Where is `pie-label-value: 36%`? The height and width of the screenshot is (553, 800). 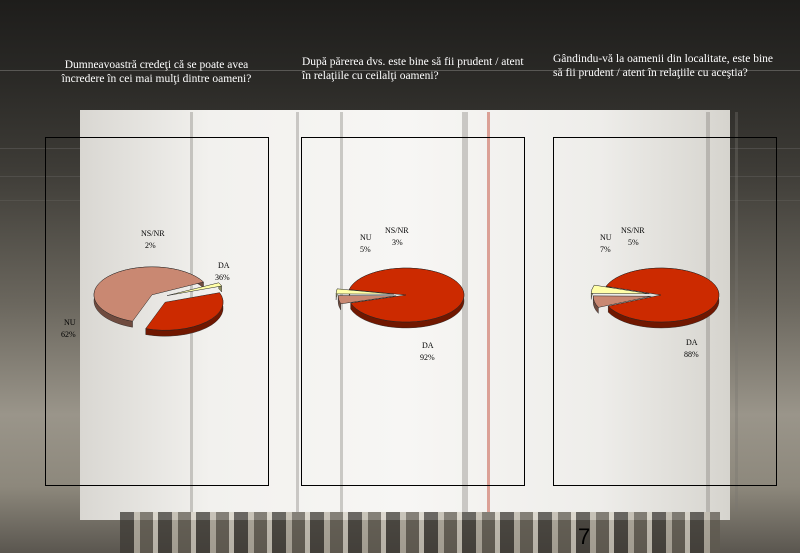
pie-label-value: 36% is located at coordinates (222, 277).